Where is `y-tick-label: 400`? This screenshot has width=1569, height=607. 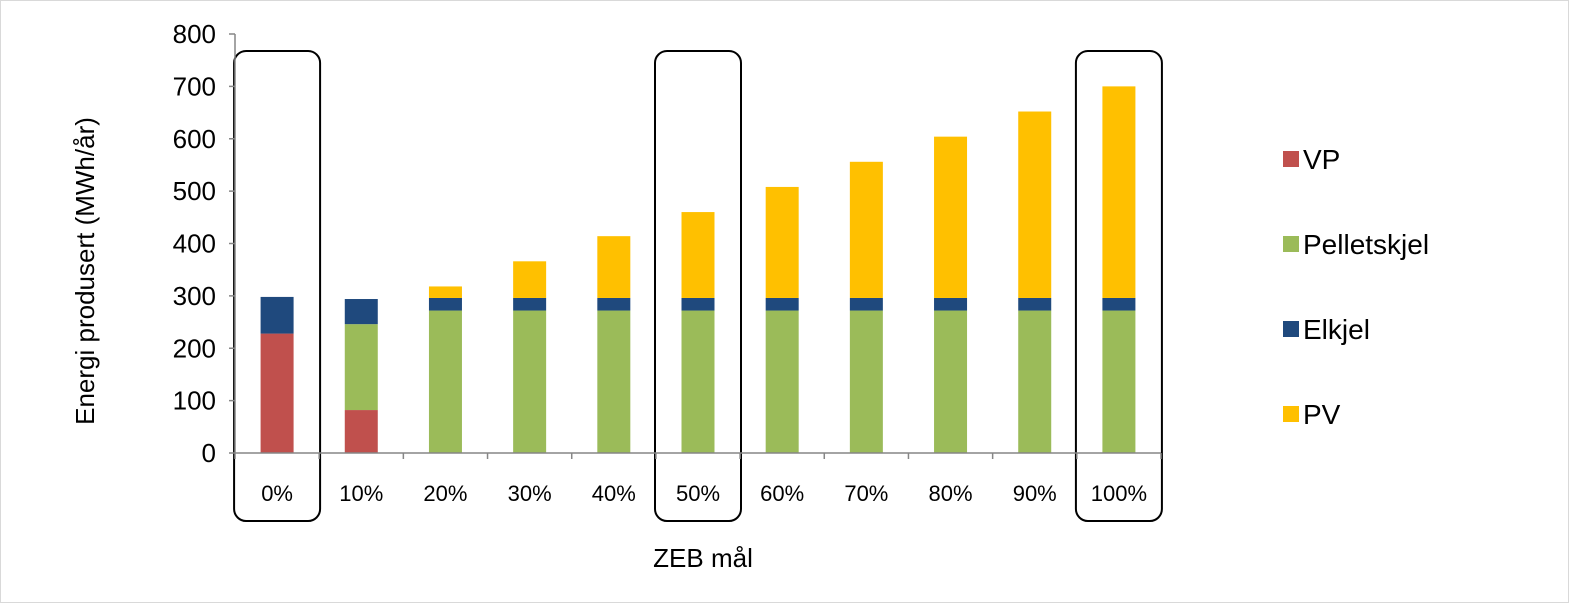 y-tick-label: 400 is located at coordinates (194, 244).